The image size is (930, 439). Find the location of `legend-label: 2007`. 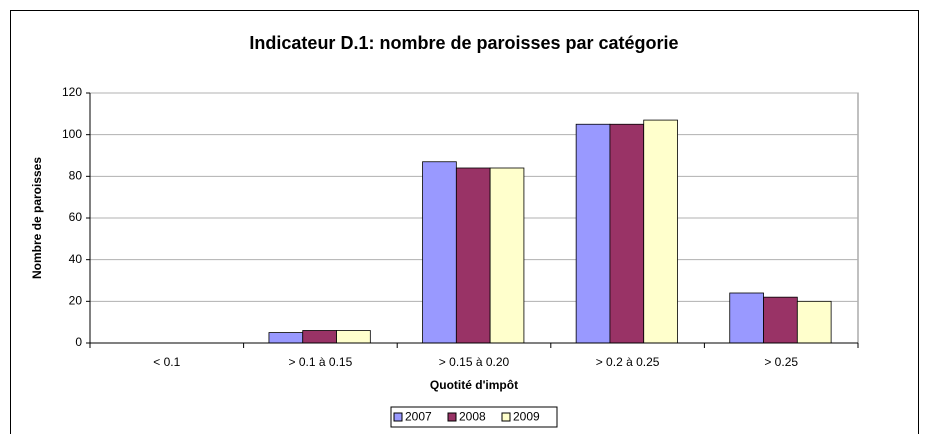

legend-label: 2007 is located at coordinates (418, 417).